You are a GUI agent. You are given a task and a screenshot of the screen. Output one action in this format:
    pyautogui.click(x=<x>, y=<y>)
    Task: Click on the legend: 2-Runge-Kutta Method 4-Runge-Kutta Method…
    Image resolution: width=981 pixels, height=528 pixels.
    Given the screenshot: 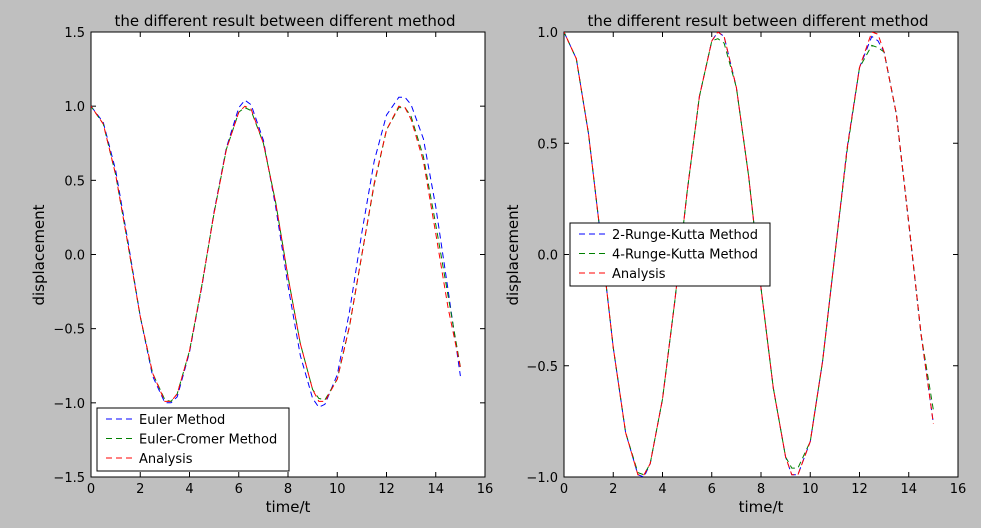 What is the action you would take?
    pyautogui.click(x=670, y=254)
    